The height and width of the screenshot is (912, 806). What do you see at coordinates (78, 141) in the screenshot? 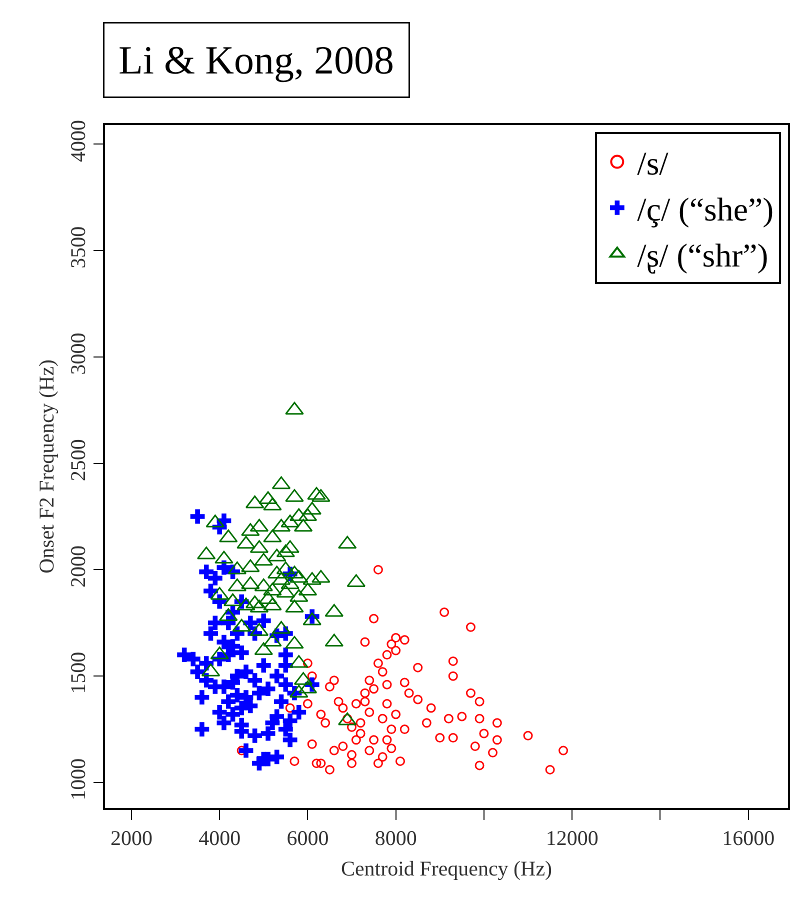
I see `y-tick-label: 4000` at bounding box center [78, 141].